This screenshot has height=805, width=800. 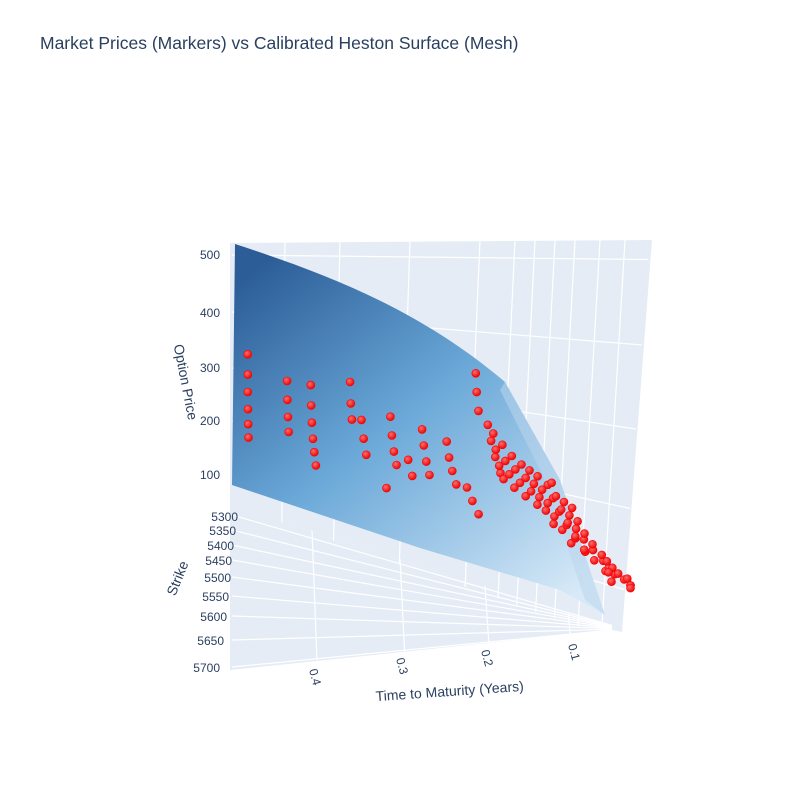 I want to click on side-pane, so click(x=231, y=456).